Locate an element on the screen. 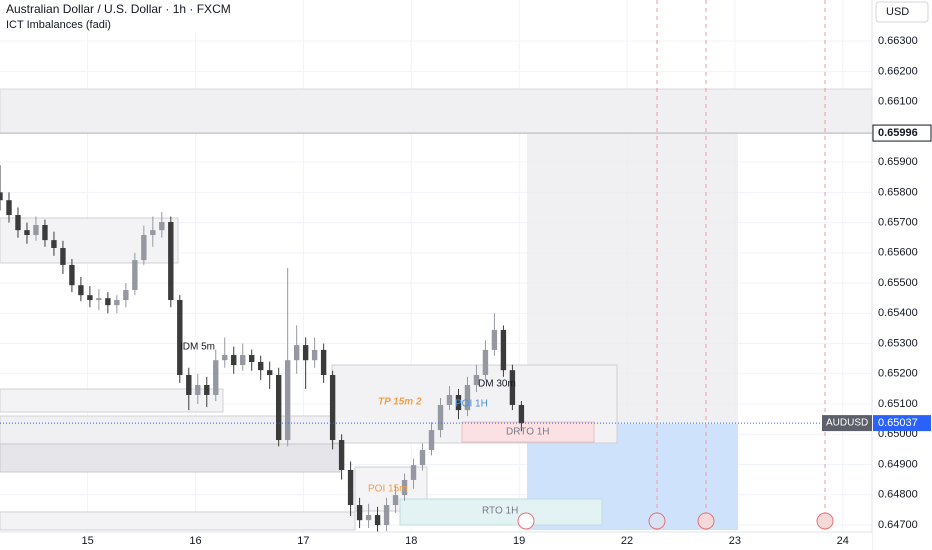 The width and height of the screenshot is (932, 550). annotation: POI 1H is located at coordinates (471, 404).